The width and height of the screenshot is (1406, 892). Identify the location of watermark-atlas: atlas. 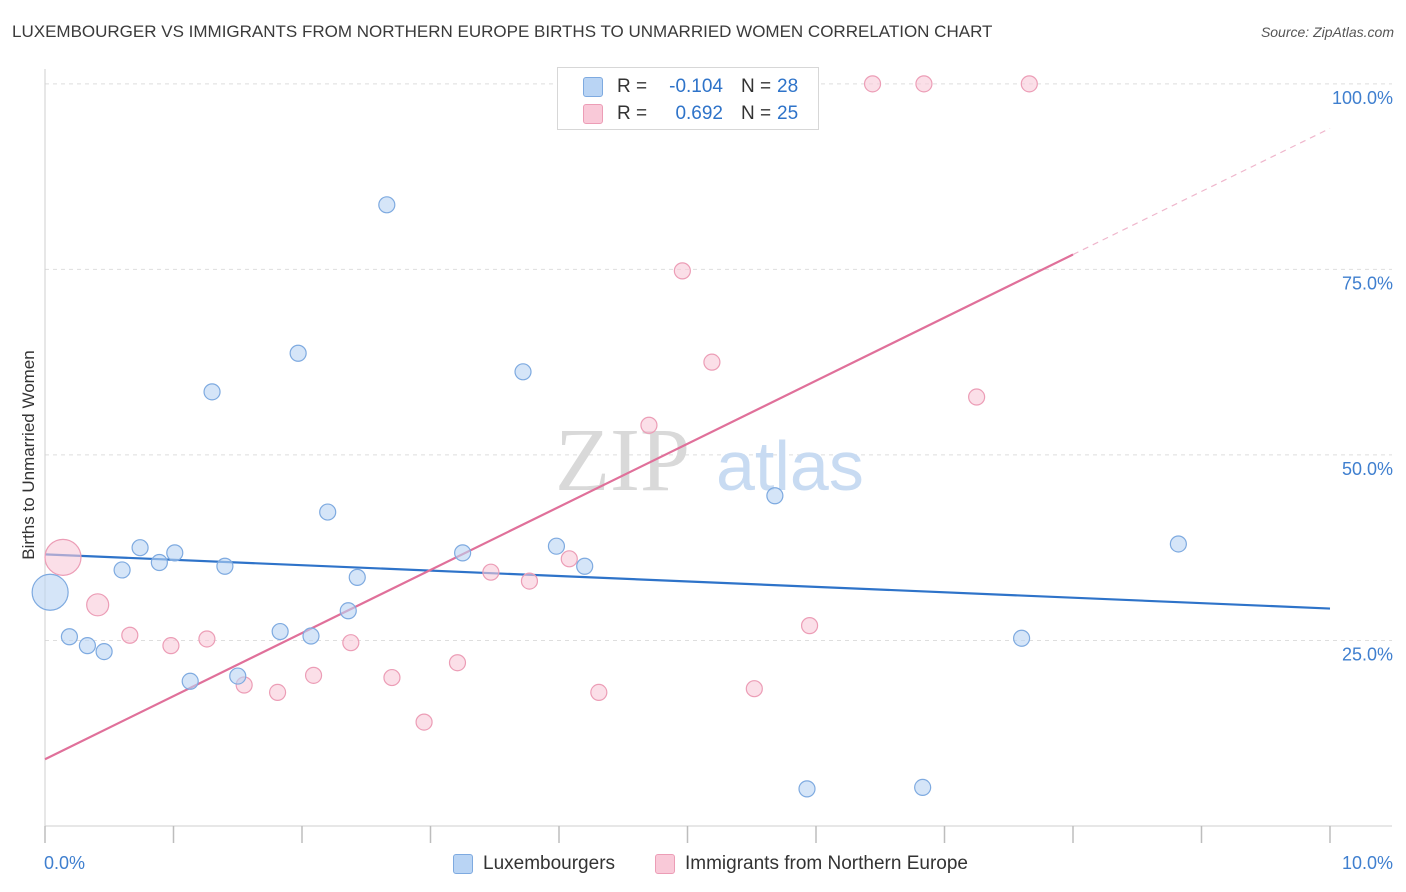
(790, 466).